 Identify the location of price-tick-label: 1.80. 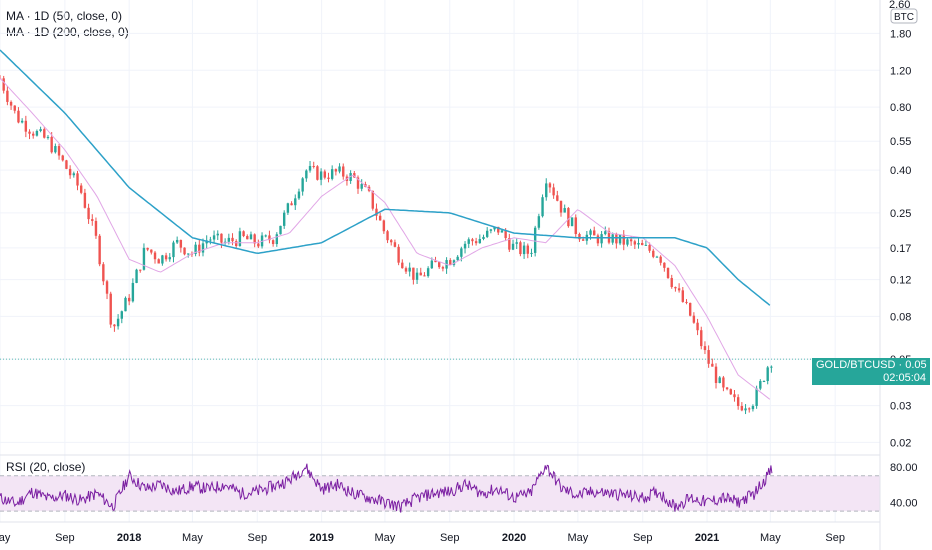
(900, 34).